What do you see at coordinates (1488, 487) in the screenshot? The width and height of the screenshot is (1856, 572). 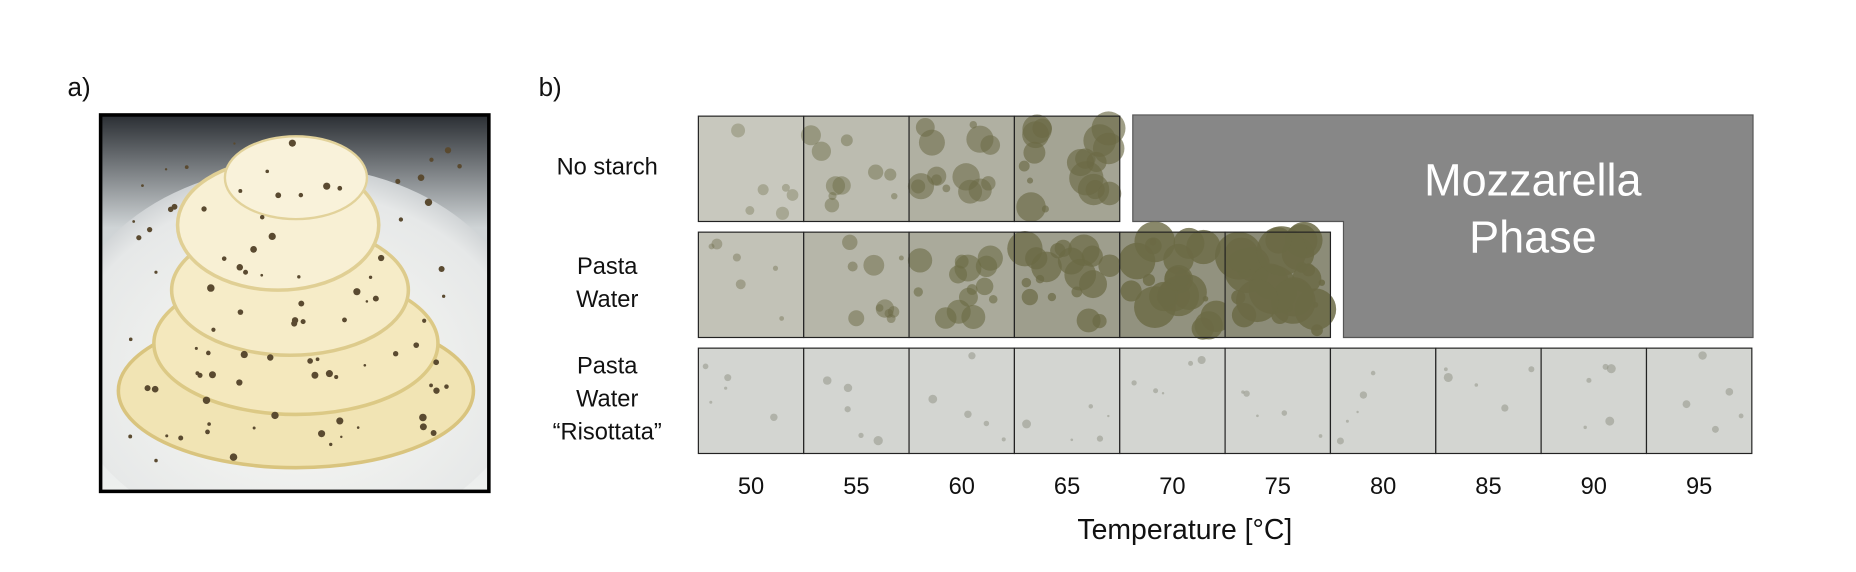 I see `temperature-label: 85` at bounding box center [1488, 487].